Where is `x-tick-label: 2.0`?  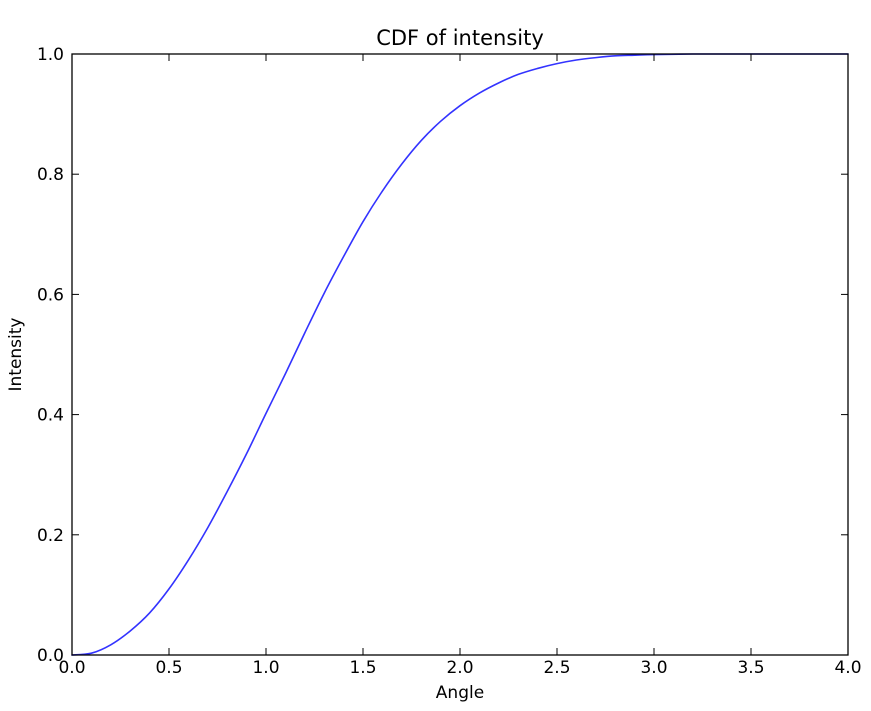
x-tick-label: 2.0 is located at coordinates (459, 668).